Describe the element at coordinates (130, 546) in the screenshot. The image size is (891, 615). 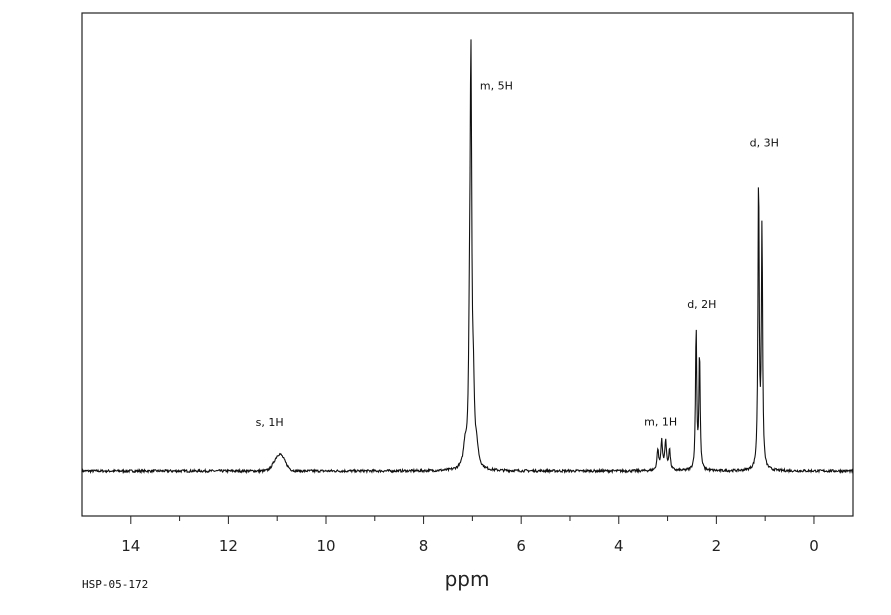
I see `x-tick-label: 14` at that location.